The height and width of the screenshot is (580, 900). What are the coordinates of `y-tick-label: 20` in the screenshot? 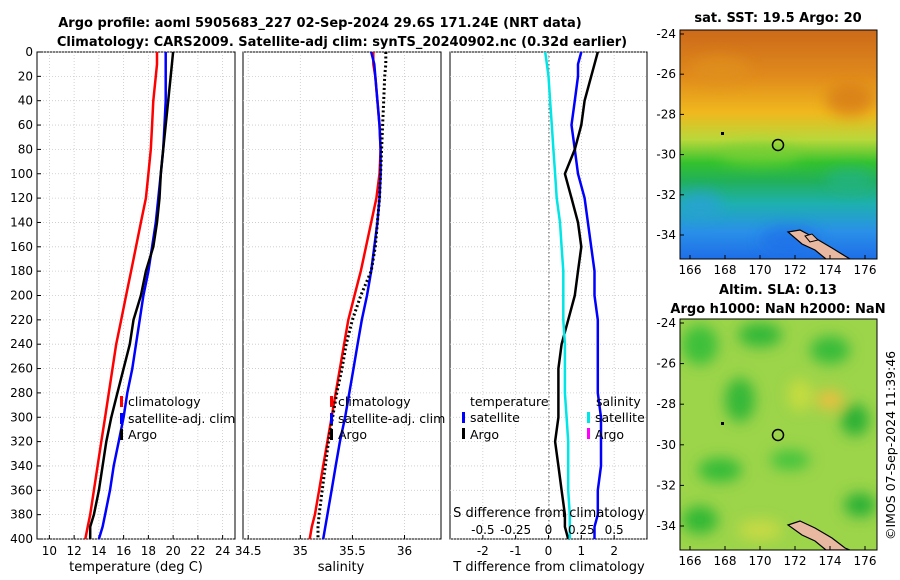 It's located at (25, 76).